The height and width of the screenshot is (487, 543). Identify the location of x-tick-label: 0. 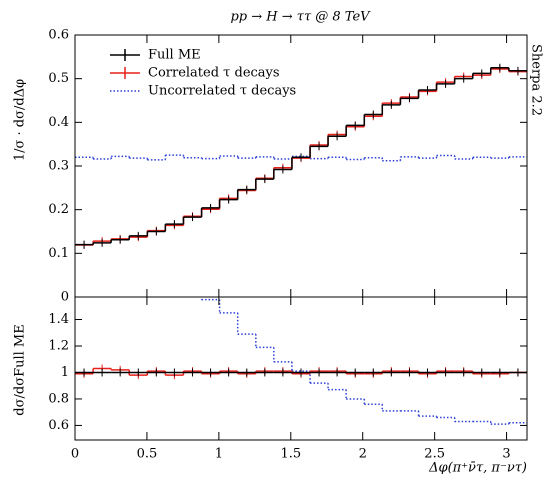
(75, 454).